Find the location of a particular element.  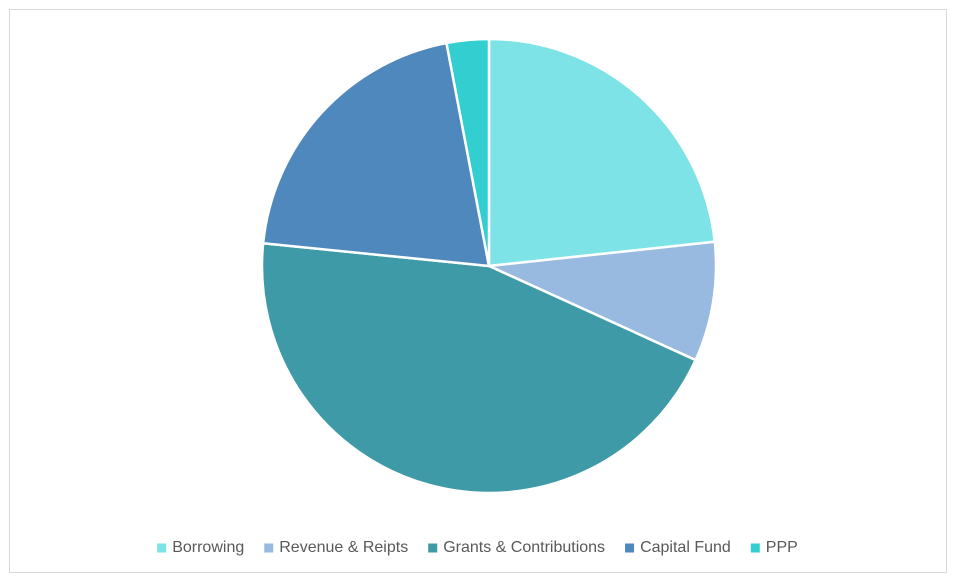

legend-label: Revenue & Reipts is located at coordinates (343, 547).